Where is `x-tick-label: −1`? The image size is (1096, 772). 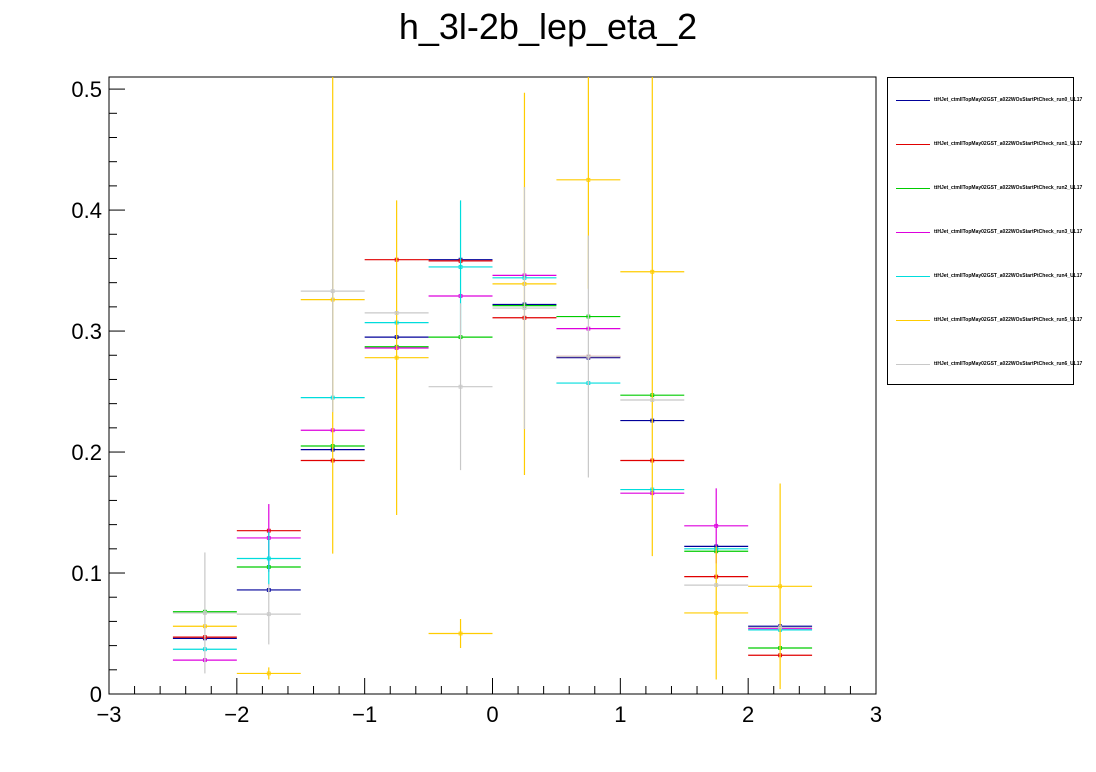 x-tick-label: −1 is located at coordinates (364, 714).